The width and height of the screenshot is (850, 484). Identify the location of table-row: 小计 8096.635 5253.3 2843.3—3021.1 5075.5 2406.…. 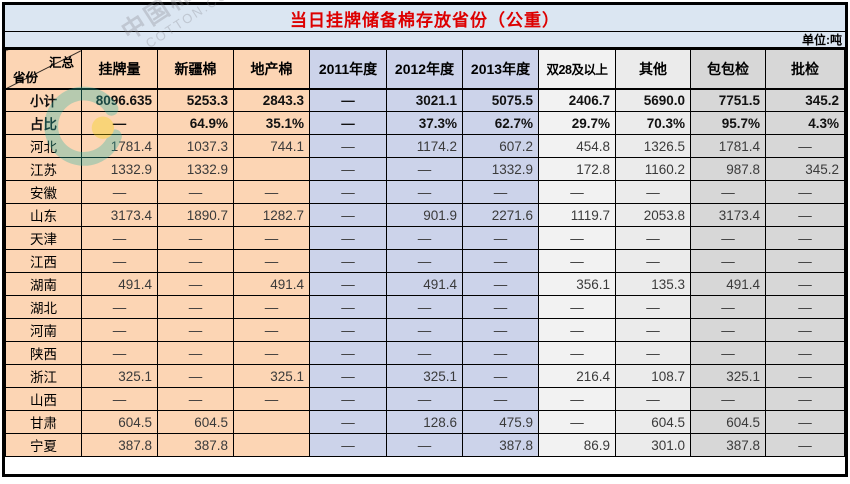
(425, 100).